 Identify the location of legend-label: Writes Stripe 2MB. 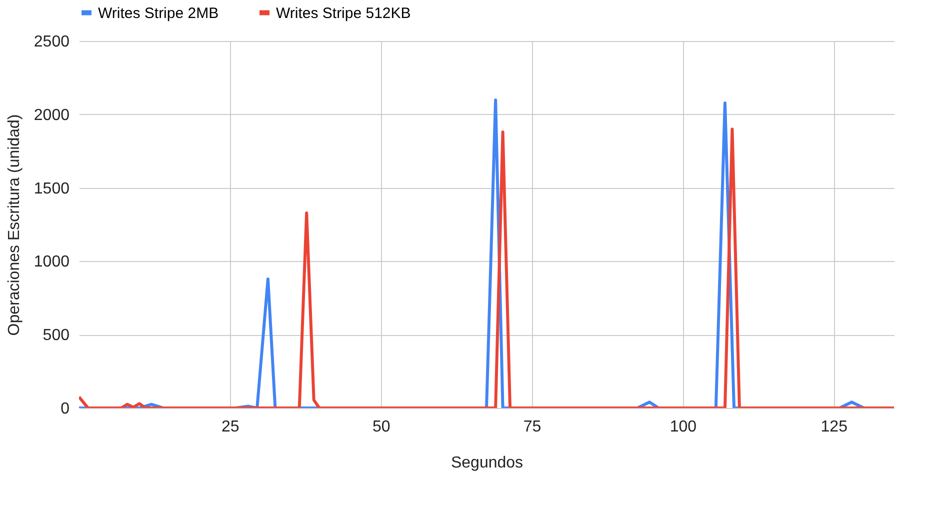
(158, 13).